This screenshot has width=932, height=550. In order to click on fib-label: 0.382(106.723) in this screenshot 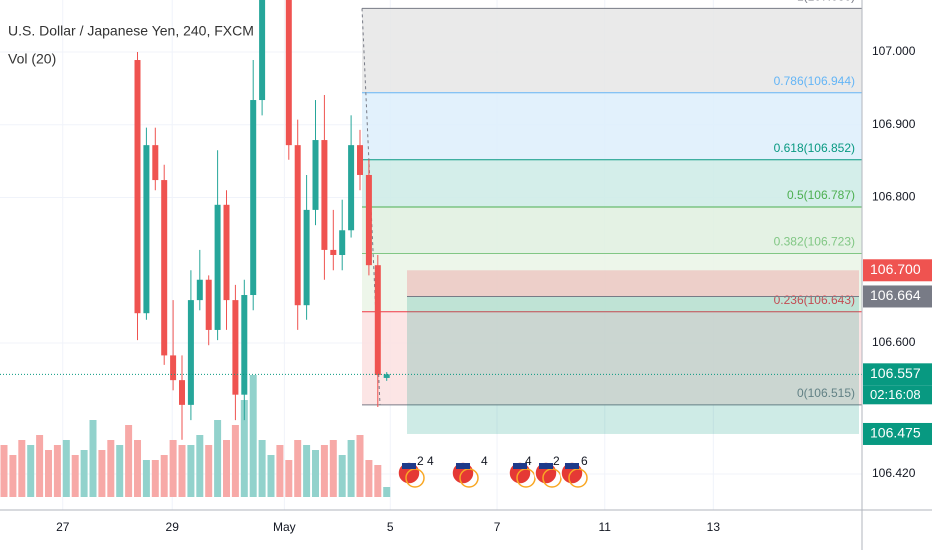, I will do `click(814, 242)`.